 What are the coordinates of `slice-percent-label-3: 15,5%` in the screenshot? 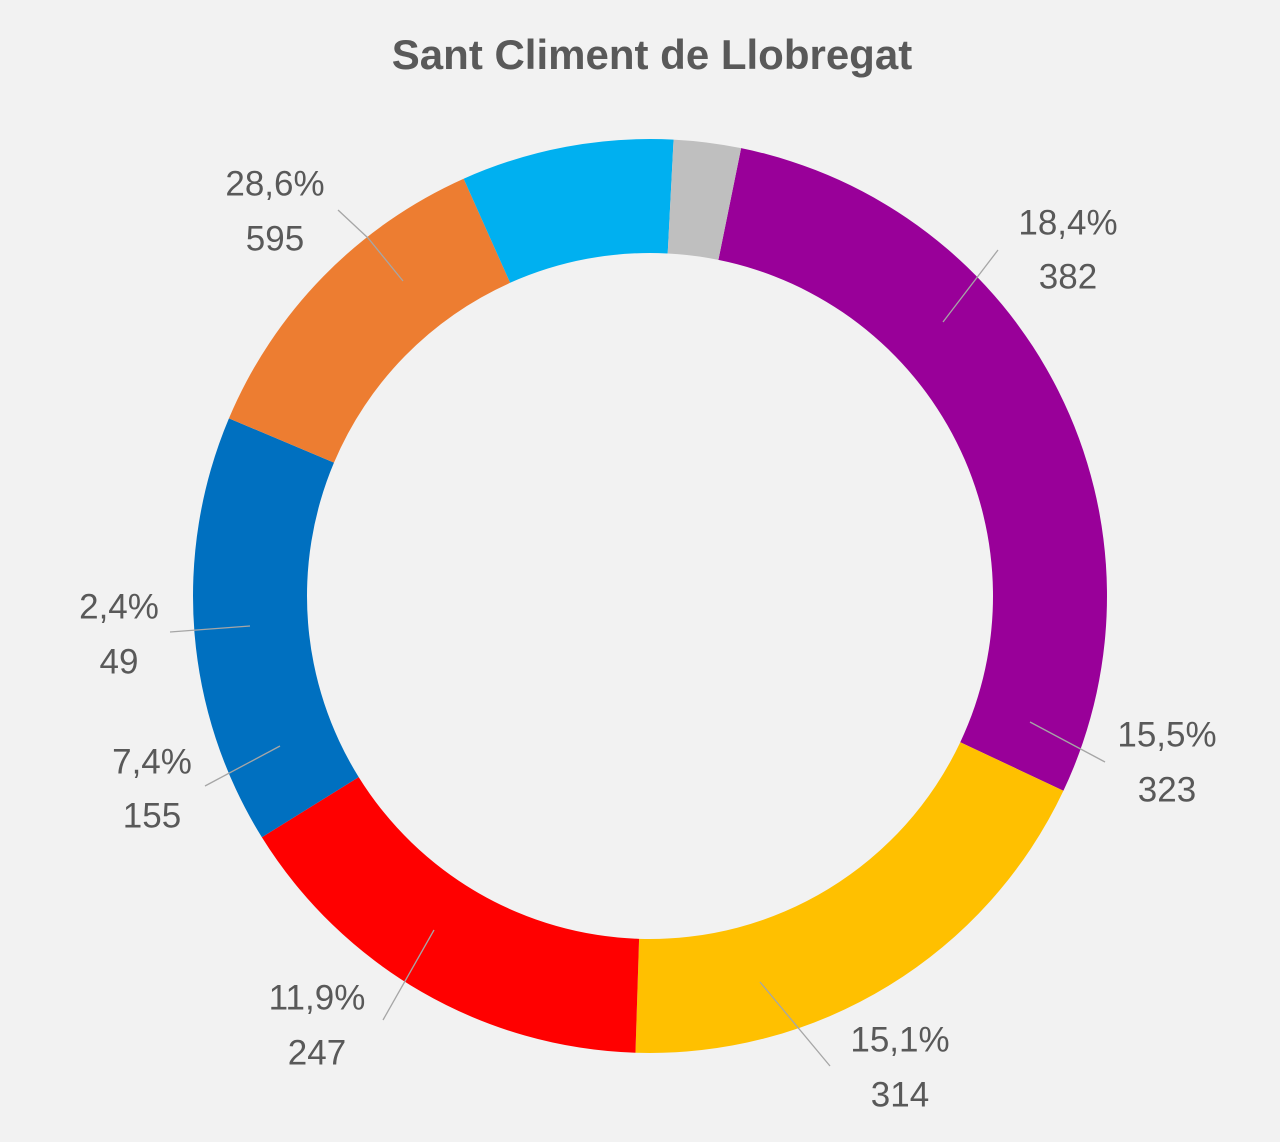 It's located at (1166, 734).